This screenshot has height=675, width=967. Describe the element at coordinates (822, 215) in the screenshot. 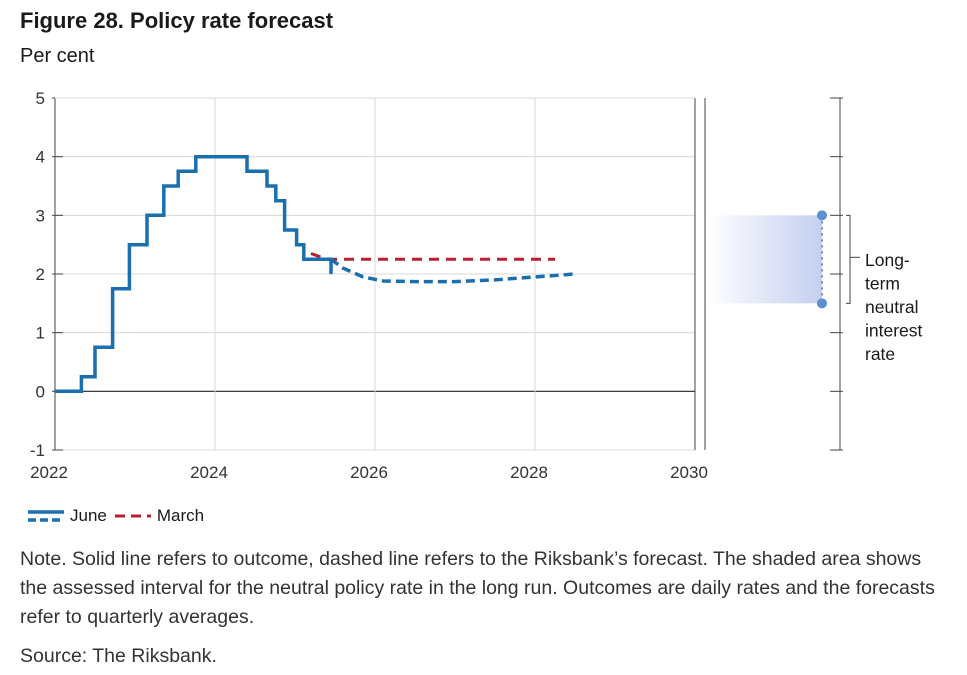

I see `neutral-rate-high-point` at that location.